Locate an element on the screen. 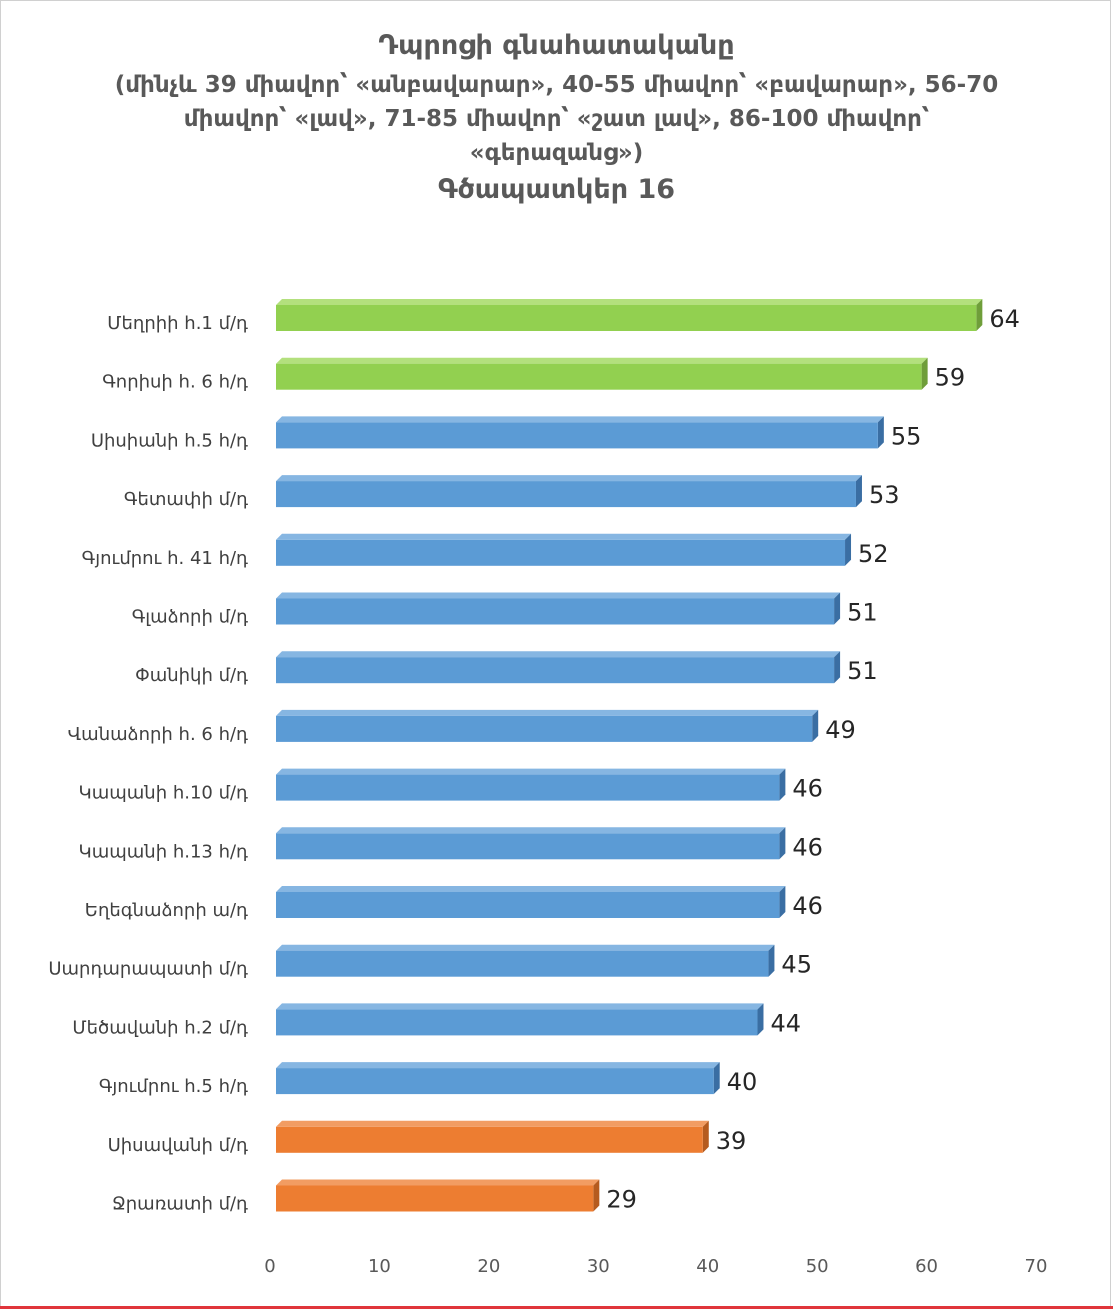 This screenshot has height=1310, width=1113. data-label: 55 is located at coordinates (906, 436).